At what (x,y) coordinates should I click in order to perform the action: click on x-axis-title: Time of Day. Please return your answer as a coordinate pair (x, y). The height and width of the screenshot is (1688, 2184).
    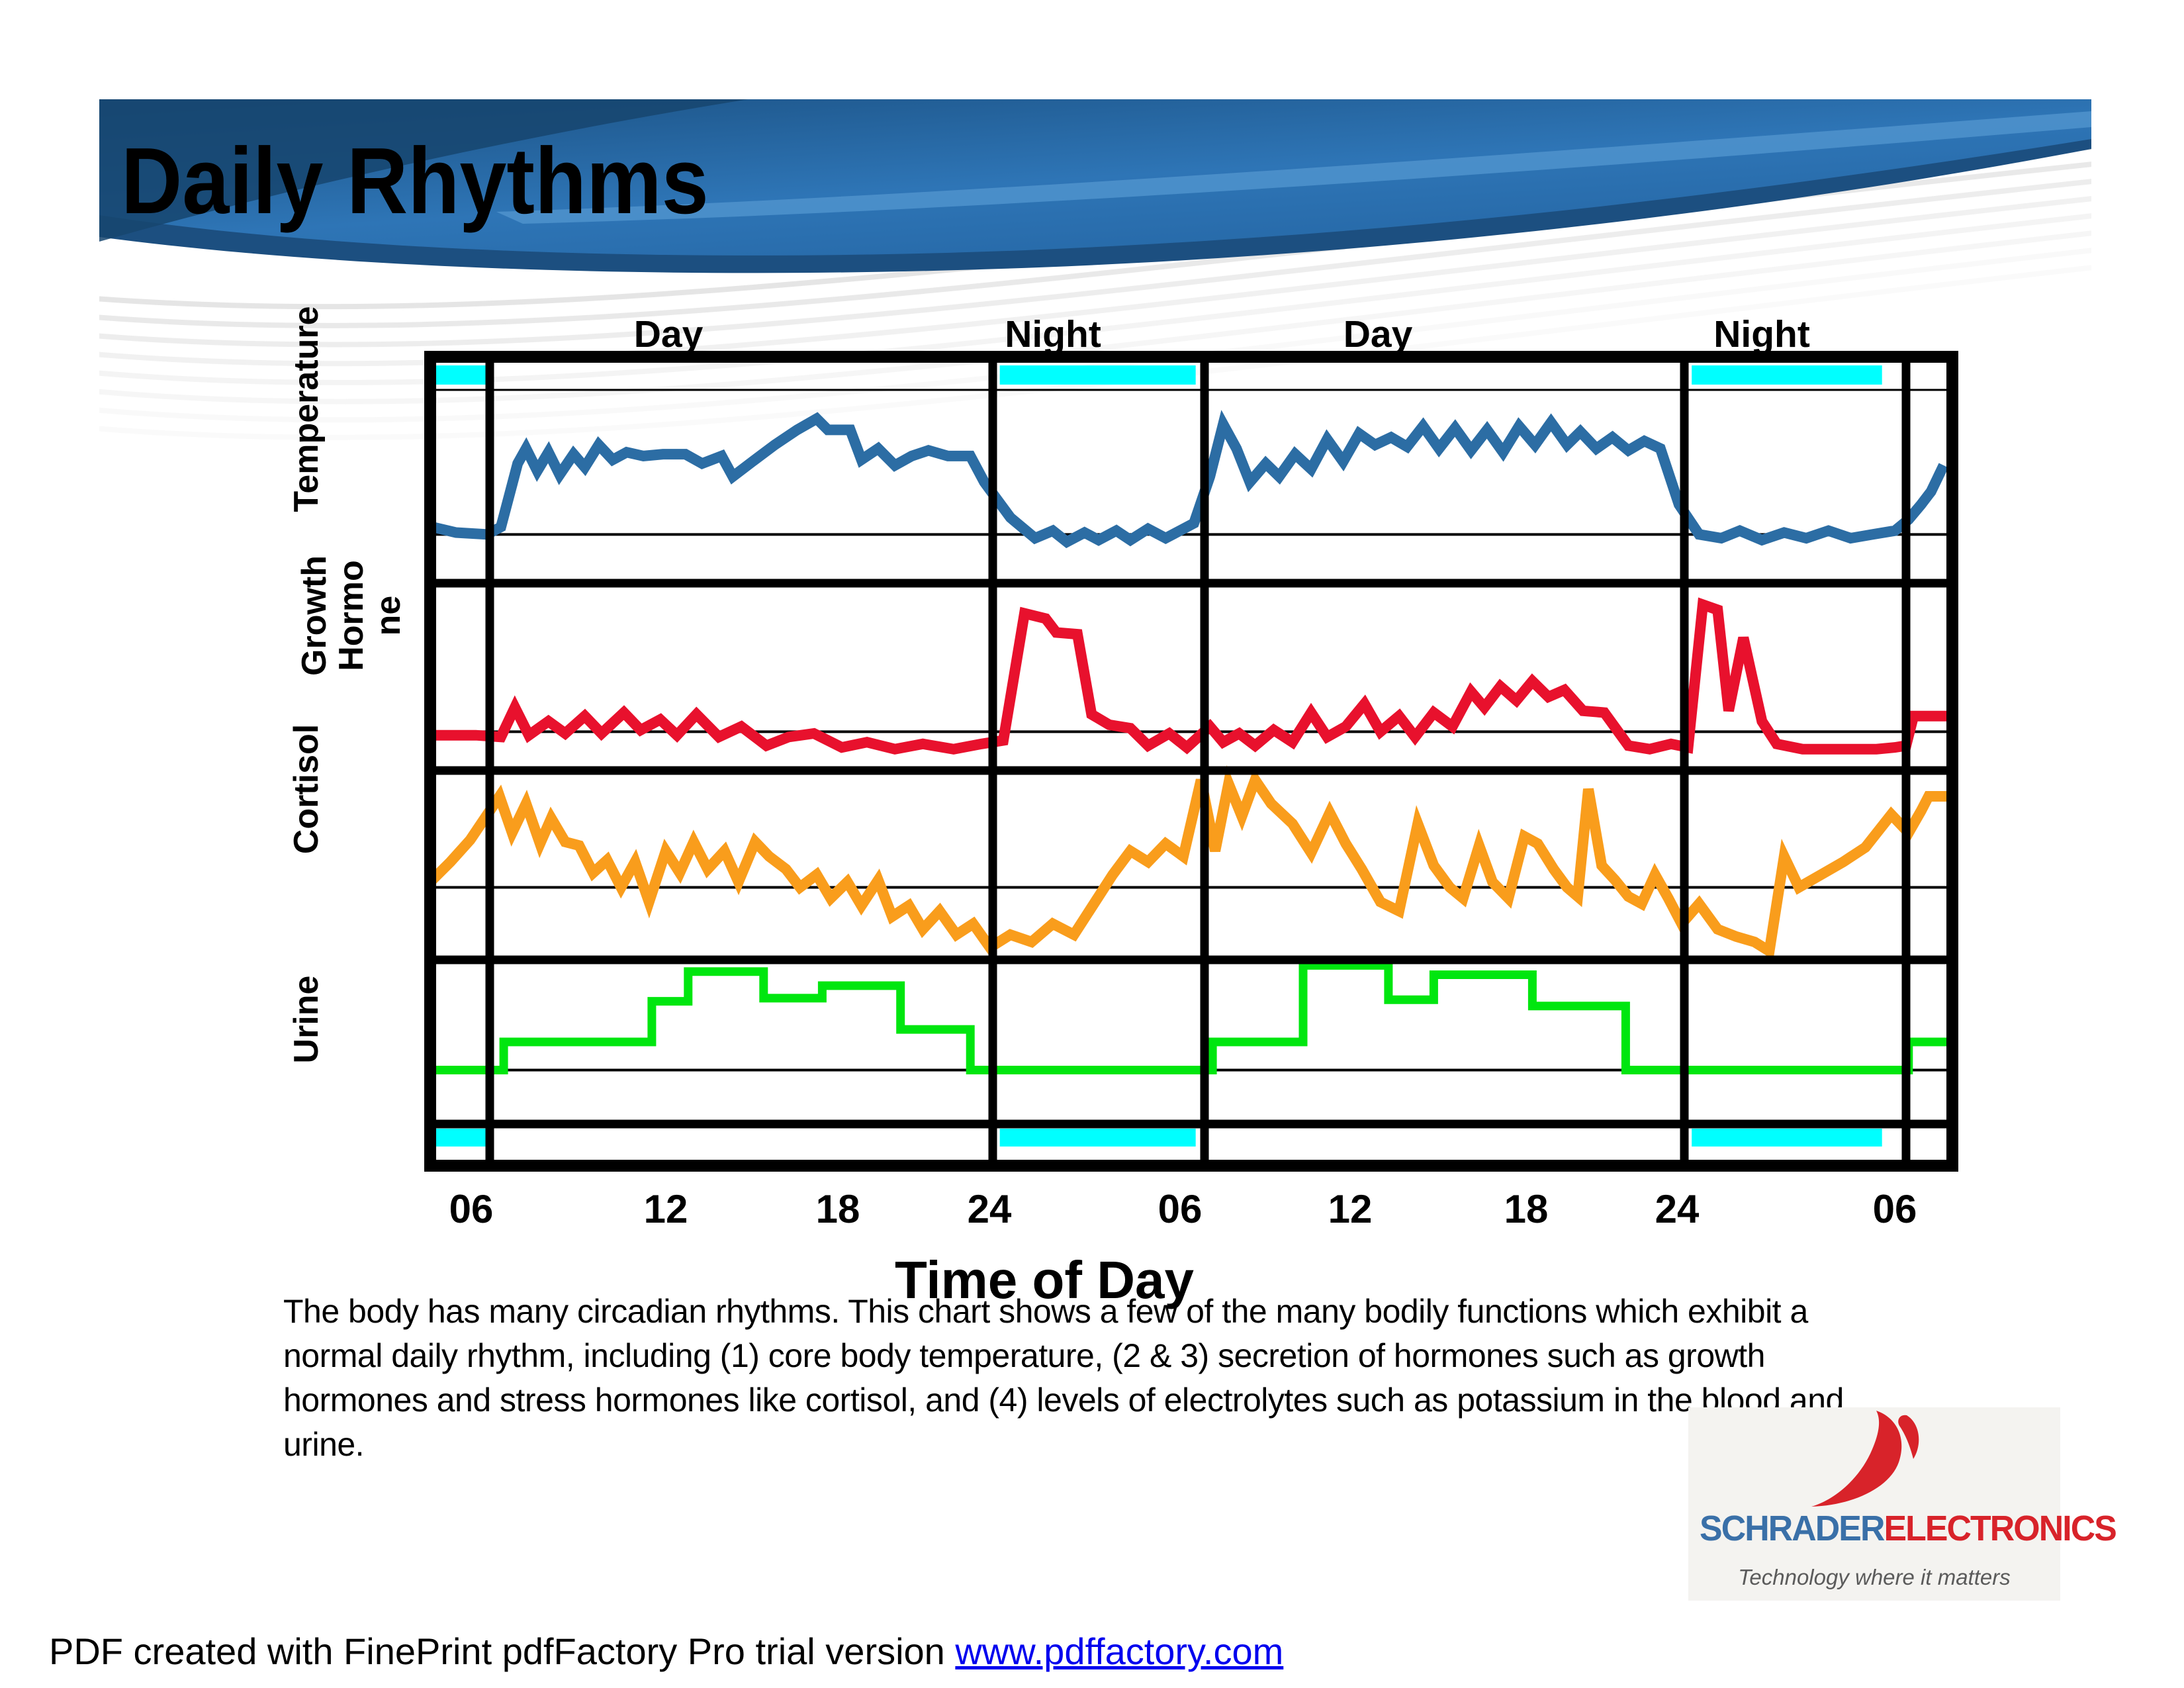
    Looking at the image, I should click on (1044, 1279).